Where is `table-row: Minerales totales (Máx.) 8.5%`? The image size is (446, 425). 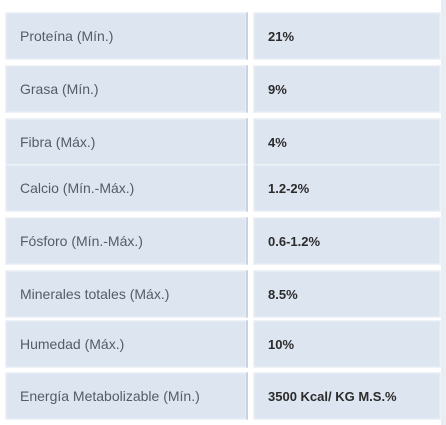 table-row: Minerales totales (Máx.) 8.5% is located at coordinates (223, 293).